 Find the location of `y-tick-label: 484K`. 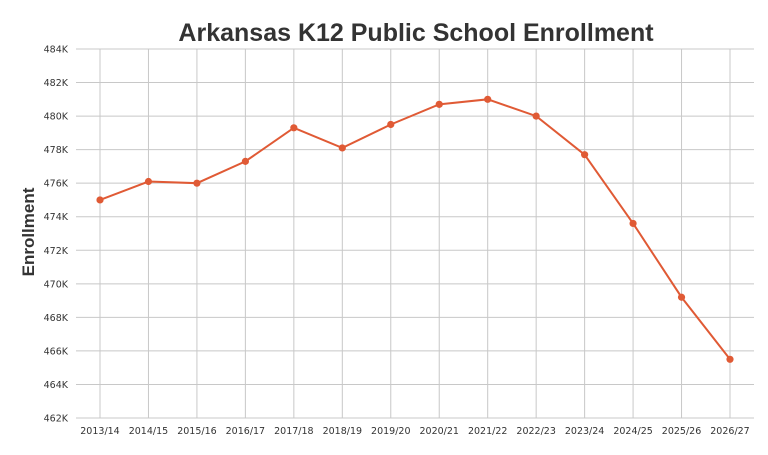

y-tick-label: 484K is located at coordinates (56, 50).